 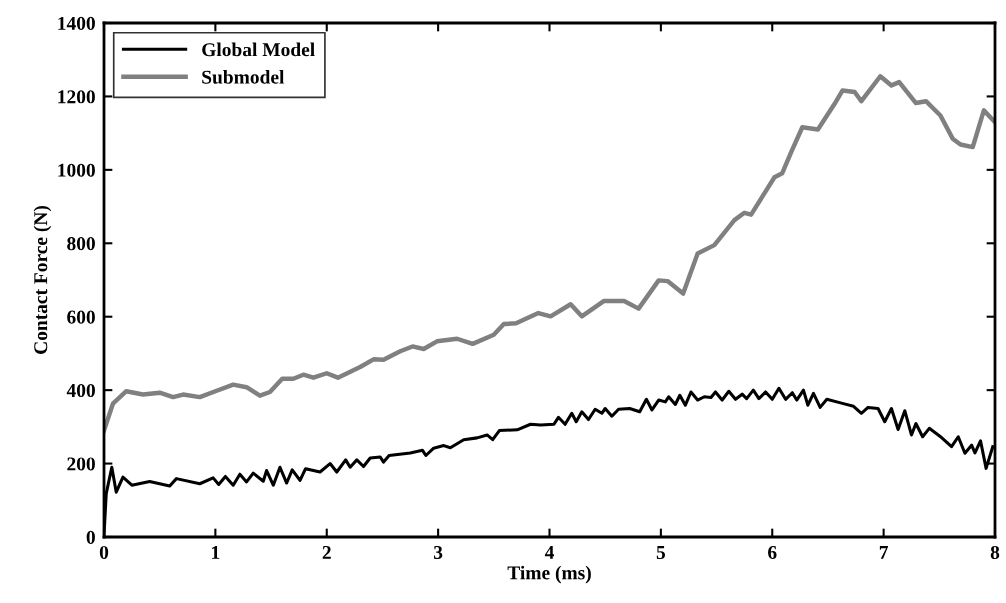 What do you see at coordinates (772, 552) in the screenshot?
I see `x-tick-label: 6` at bounding box center [772, 552].